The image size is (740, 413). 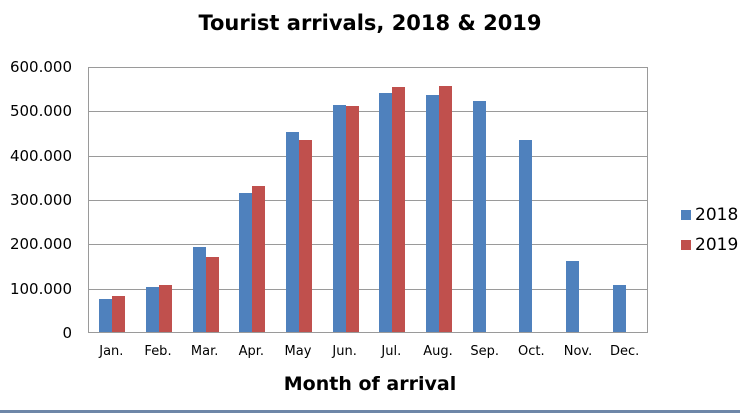 What do you see at coordinates (40, 200) in the screenshot?
I see `y-tick-label: 300.000` at bounding box center [40, 200].